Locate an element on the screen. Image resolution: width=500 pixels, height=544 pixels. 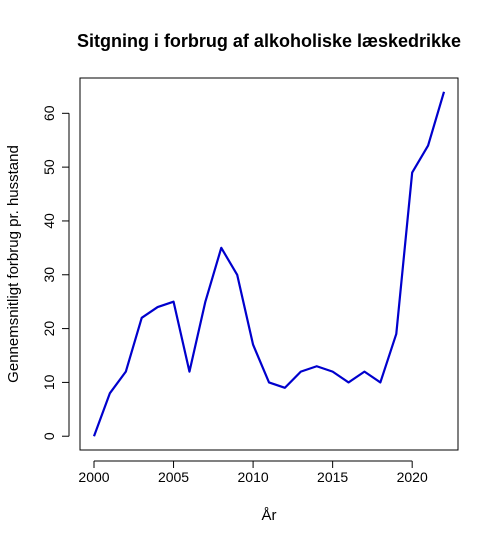
y-tick-label: 0 is located at coordinates (49, 436).